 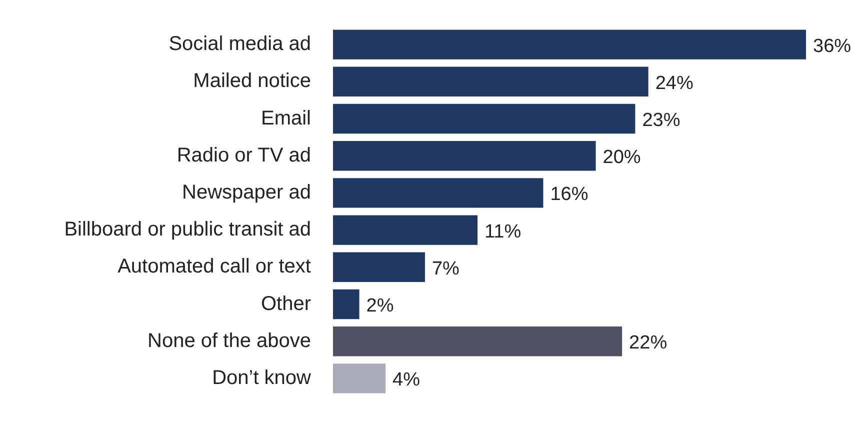 What do you see at coordinates (215, 267) in the screenshot?
I see `y-tick-label: Automated call or text` at bounding box center [215, 267].